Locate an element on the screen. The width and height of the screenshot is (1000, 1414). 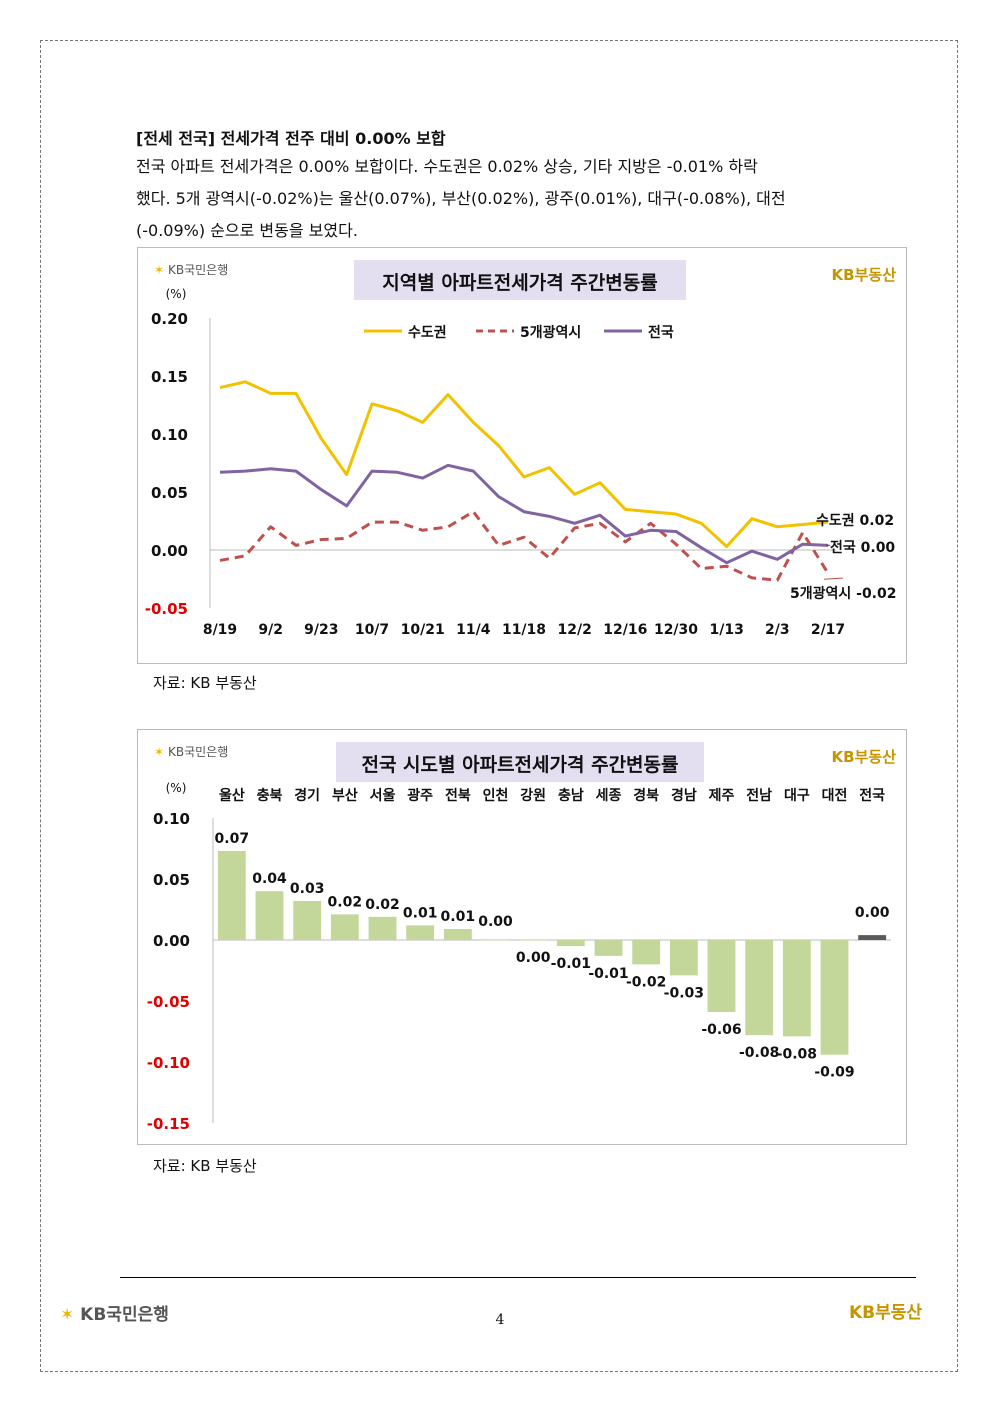
data-label: -0.06 is located at coordinates (721, 1030).